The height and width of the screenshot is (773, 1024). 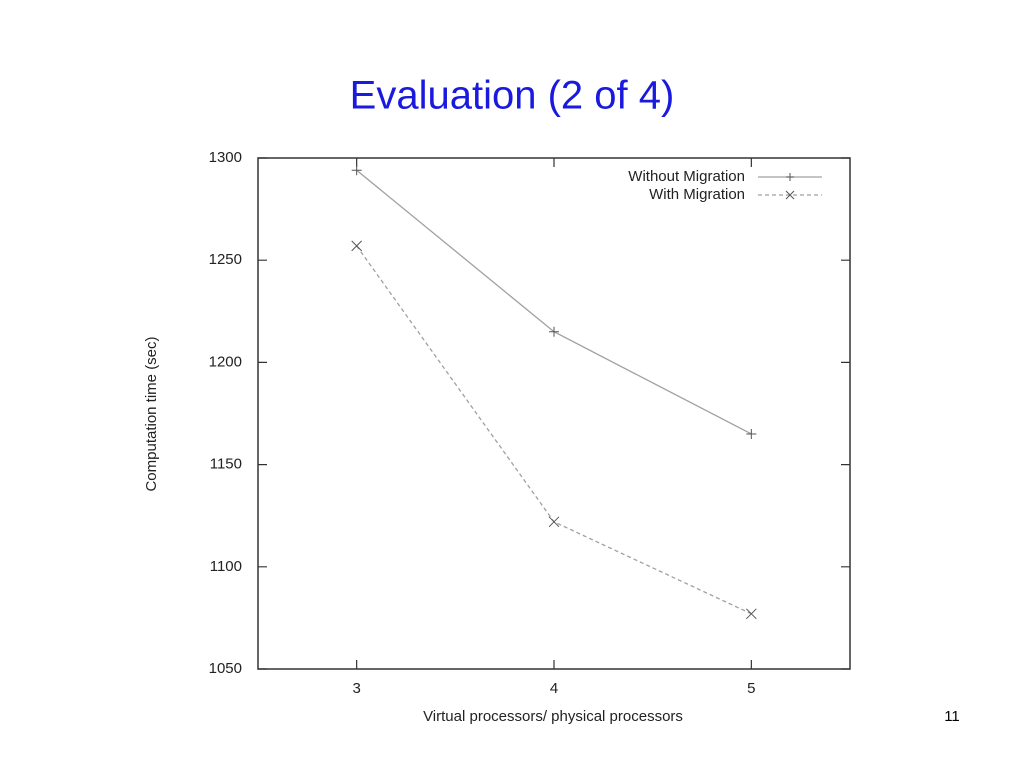 What do you see at coordinates (686, 176) in the screenshot?
I see `legend-label: Without Migration` at bounding box center [686, 176].